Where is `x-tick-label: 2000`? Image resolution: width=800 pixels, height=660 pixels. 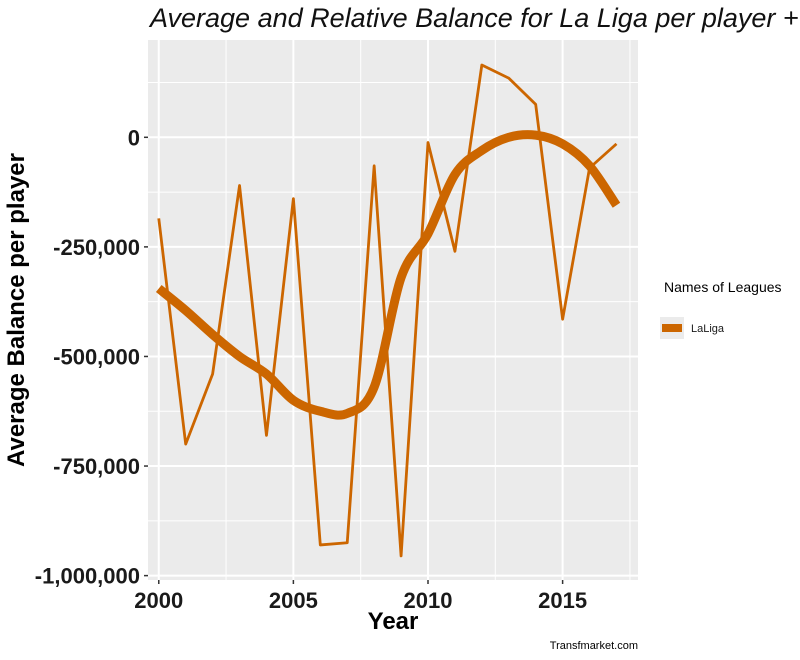
x-tick-label: 2000 is located at coordinates (158, 600).